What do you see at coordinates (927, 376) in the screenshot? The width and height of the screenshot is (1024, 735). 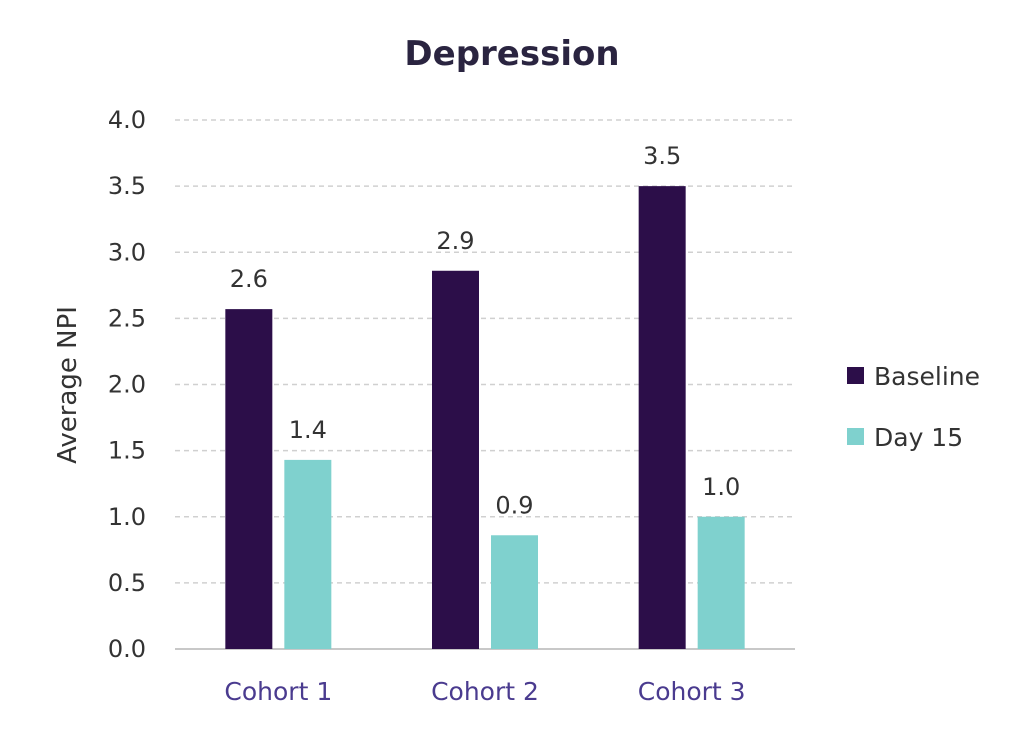 I see `legend-label: Baseline` at bounding box center [927, 376].